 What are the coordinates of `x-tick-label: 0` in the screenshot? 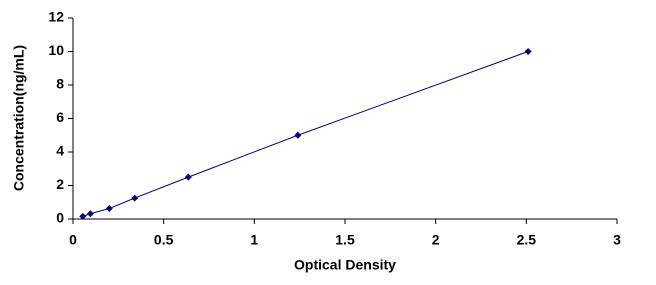 It's located at (73, 240).